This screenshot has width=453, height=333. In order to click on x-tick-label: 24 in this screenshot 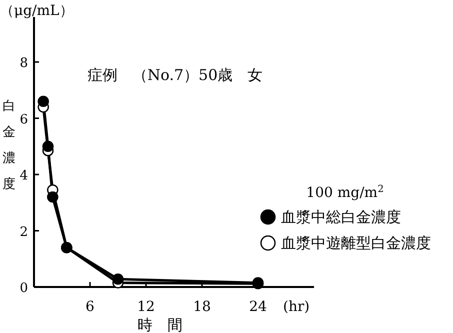, I will do `click(258, 307)`.